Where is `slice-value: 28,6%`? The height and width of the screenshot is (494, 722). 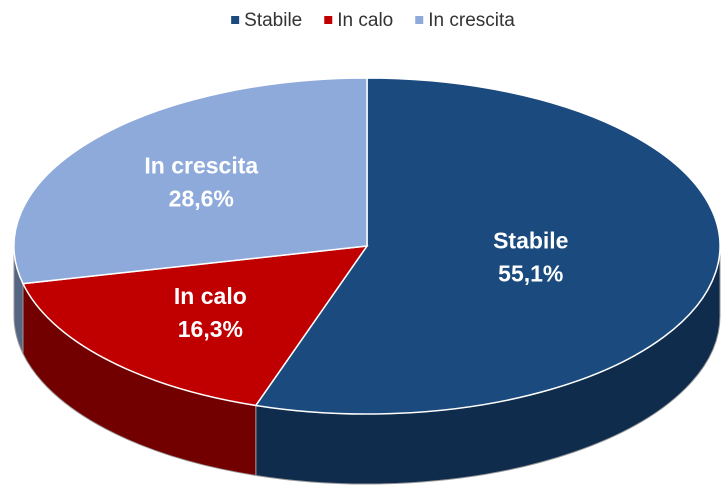 slice-value: 28,6% is located at coordinates (201, 198).